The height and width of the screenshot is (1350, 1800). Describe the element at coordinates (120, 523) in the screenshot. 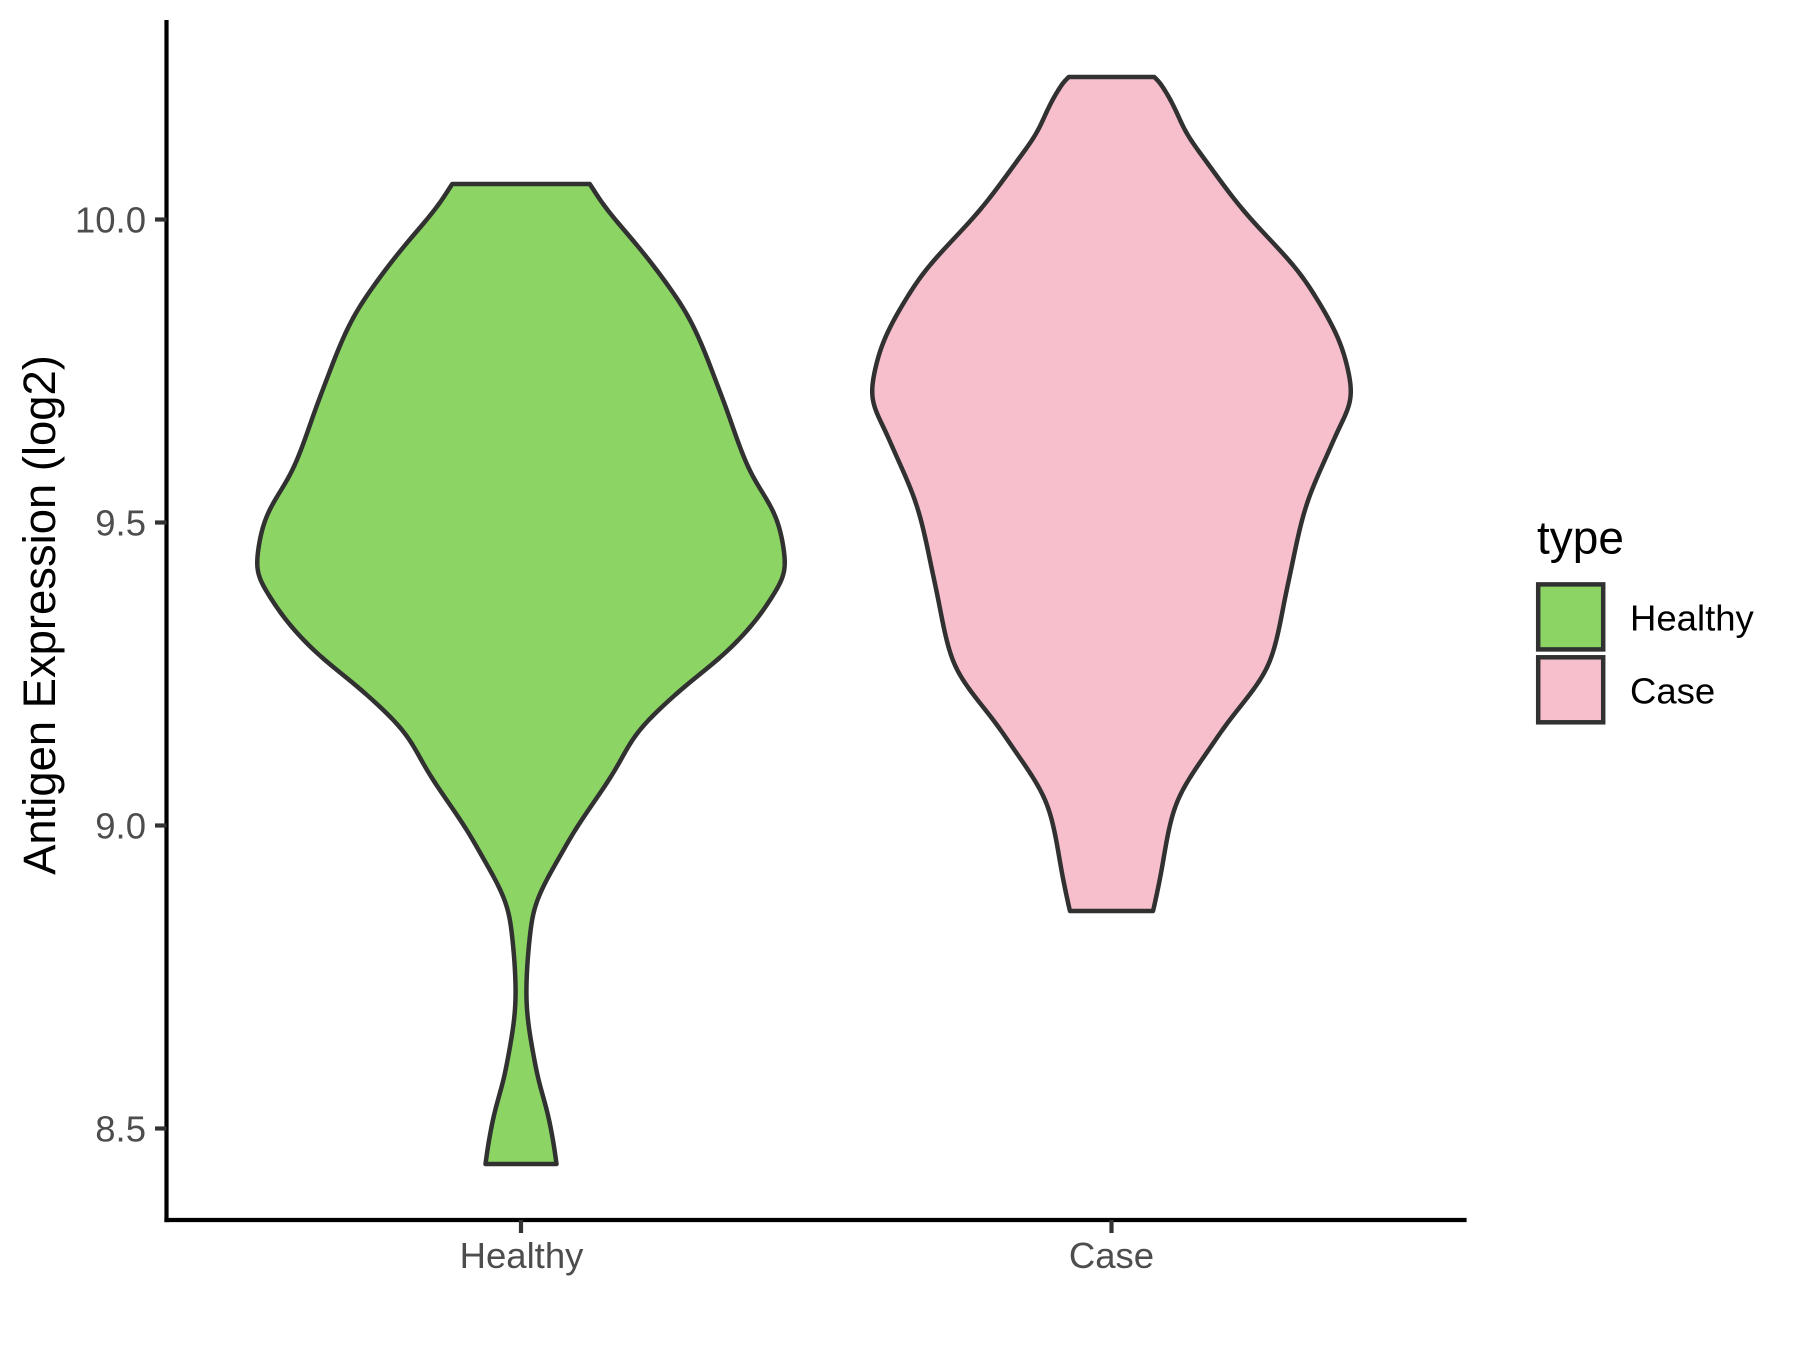

I see `svg-text: 9.5` at that location.